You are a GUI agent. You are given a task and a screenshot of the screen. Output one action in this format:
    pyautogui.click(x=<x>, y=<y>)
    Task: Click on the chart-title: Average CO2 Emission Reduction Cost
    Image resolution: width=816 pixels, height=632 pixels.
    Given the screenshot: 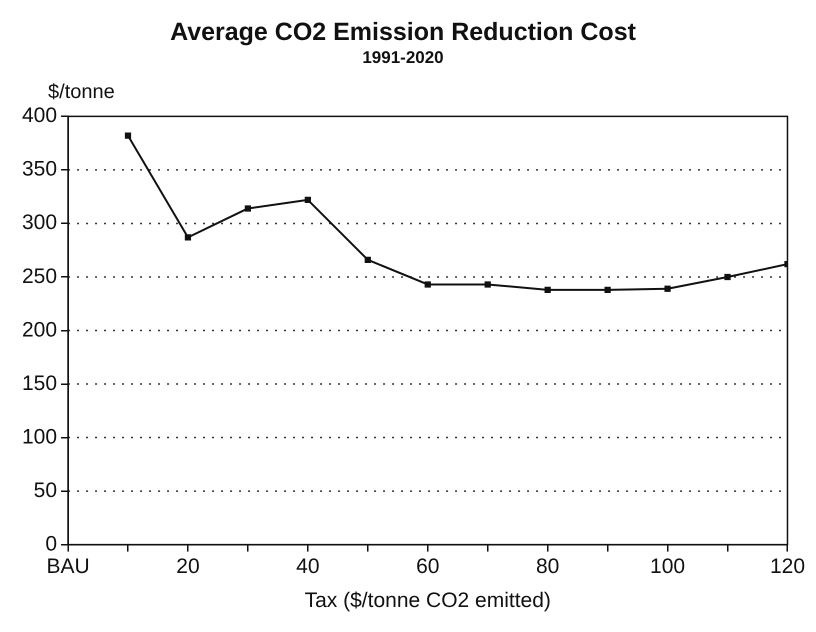 What is the action you would take?
    pyautogui.click(x=403, y=32)
    